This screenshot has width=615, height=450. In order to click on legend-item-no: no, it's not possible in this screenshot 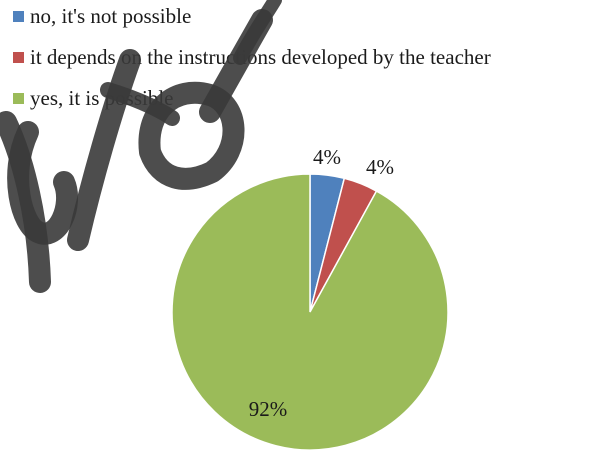, I will do `click(252, 16)`.